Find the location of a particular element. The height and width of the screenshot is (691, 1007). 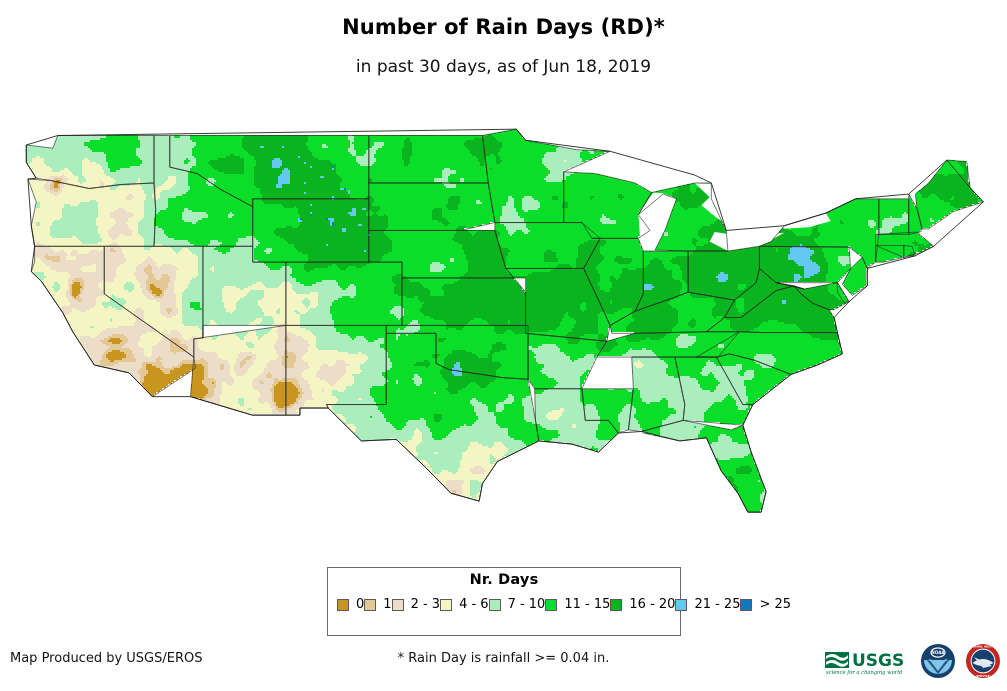

legend-entry: 7 - 10 is located at coordinates (517, 604).